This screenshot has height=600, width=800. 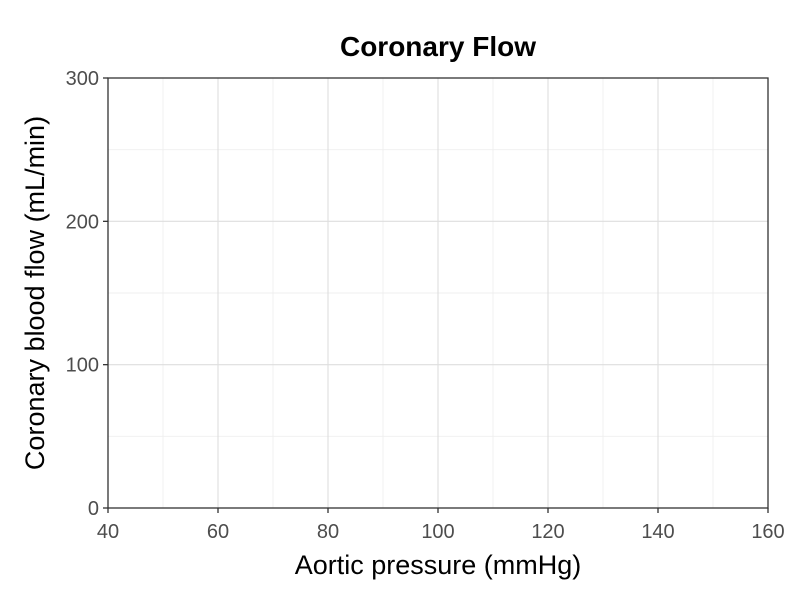 I want to click on chart-title: Coronary Flow, so click(x=438, y=46).